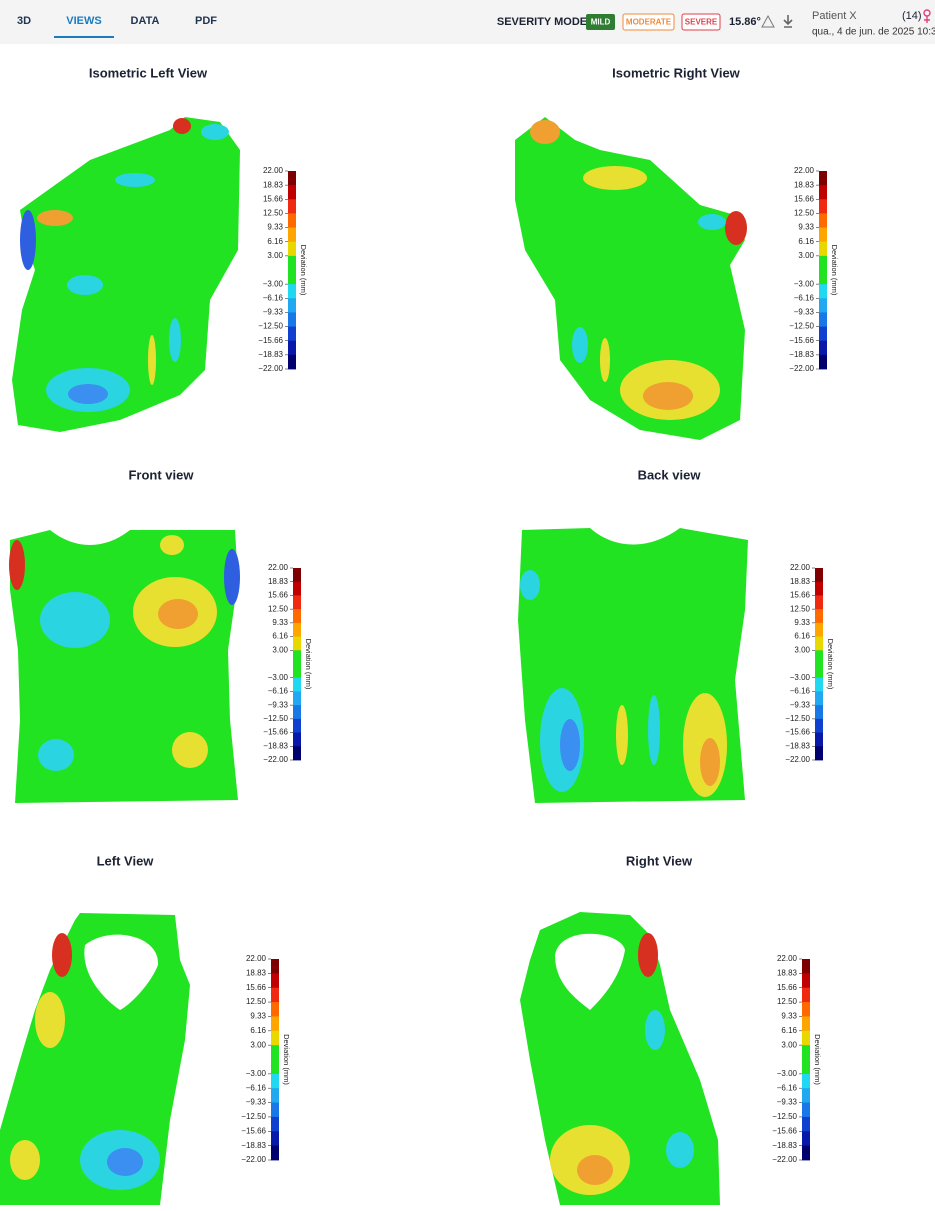 Image resolution: width=935 pixels, height=1211 pixels. Describe the element at coordinates (83, 21) in the screenshot. I see `tab-views: VIEWS` at that location.